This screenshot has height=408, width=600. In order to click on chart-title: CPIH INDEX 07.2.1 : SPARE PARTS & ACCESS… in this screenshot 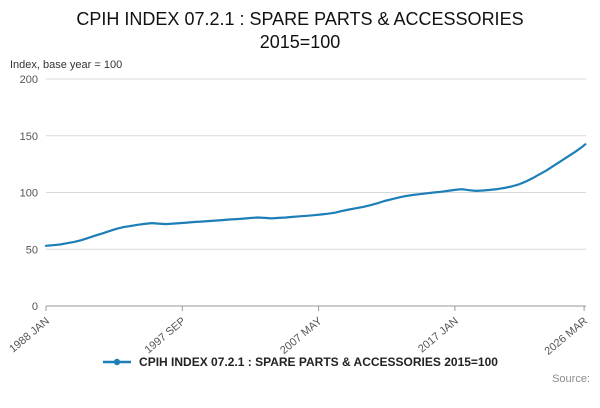, I will do `click(300, 31)`.